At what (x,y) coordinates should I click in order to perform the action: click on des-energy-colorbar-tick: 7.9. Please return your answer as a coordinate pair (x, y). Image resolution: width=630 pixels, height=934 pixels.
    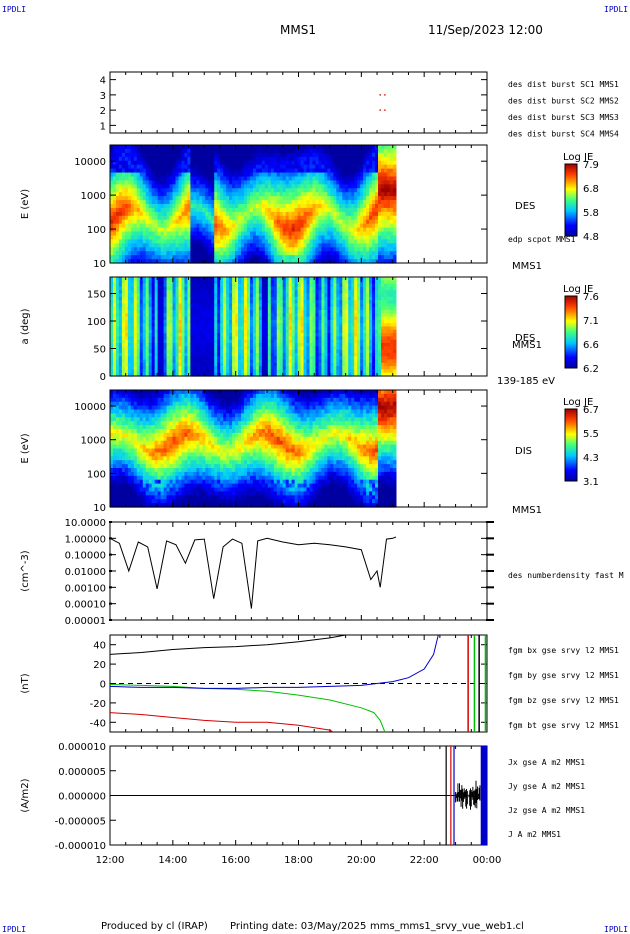
    Looking at the image, I should click on (591, 165).